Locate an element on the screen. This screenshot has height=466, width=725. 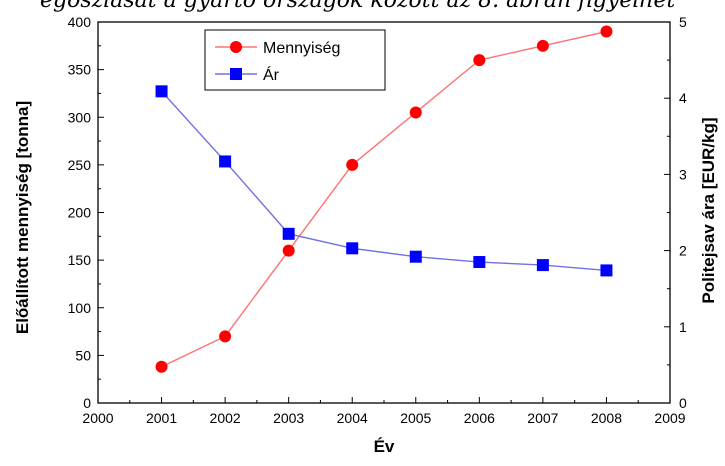
x-tick-label: 2009 is located at coordinates (669, 418).